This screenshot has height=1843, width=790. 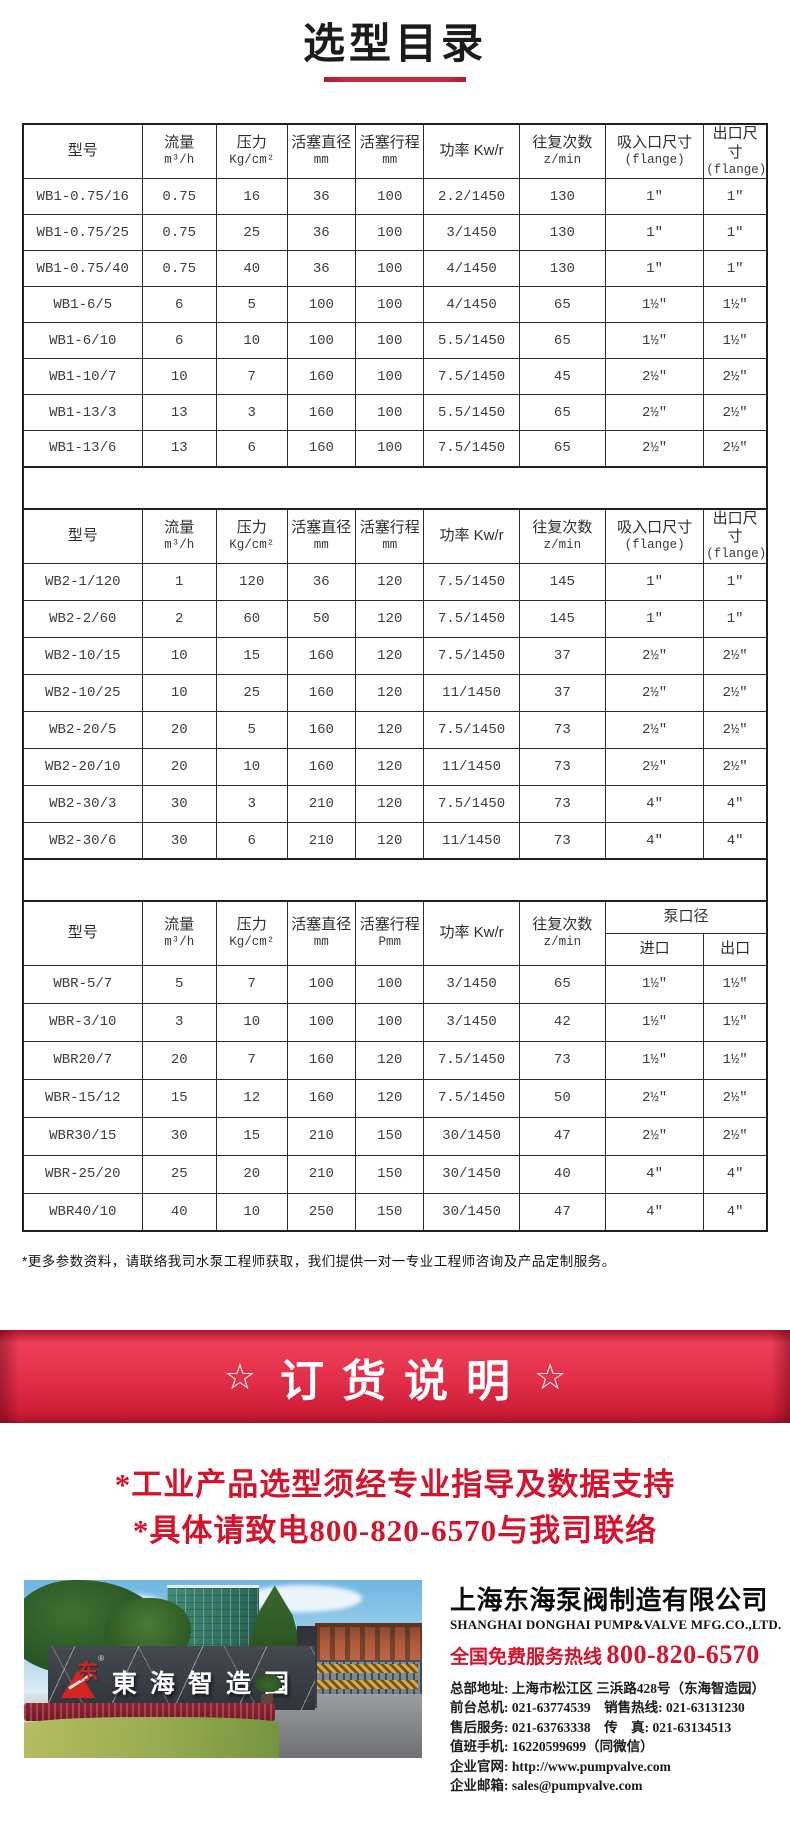 I want to click on table-cell: 40, so click(x=179, y=1212).